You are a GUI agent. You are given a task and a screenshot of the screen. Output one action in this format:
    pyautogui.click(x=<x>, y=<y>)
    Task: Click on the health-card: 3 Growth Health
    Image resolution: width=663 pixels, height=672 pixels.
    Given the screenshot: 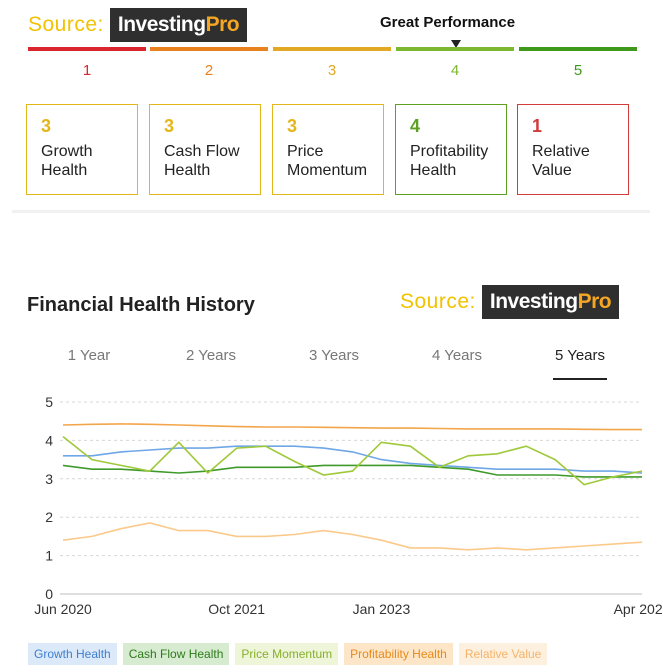 What is the action you would take?
    pyautogui.click(x=82, y=149)
    